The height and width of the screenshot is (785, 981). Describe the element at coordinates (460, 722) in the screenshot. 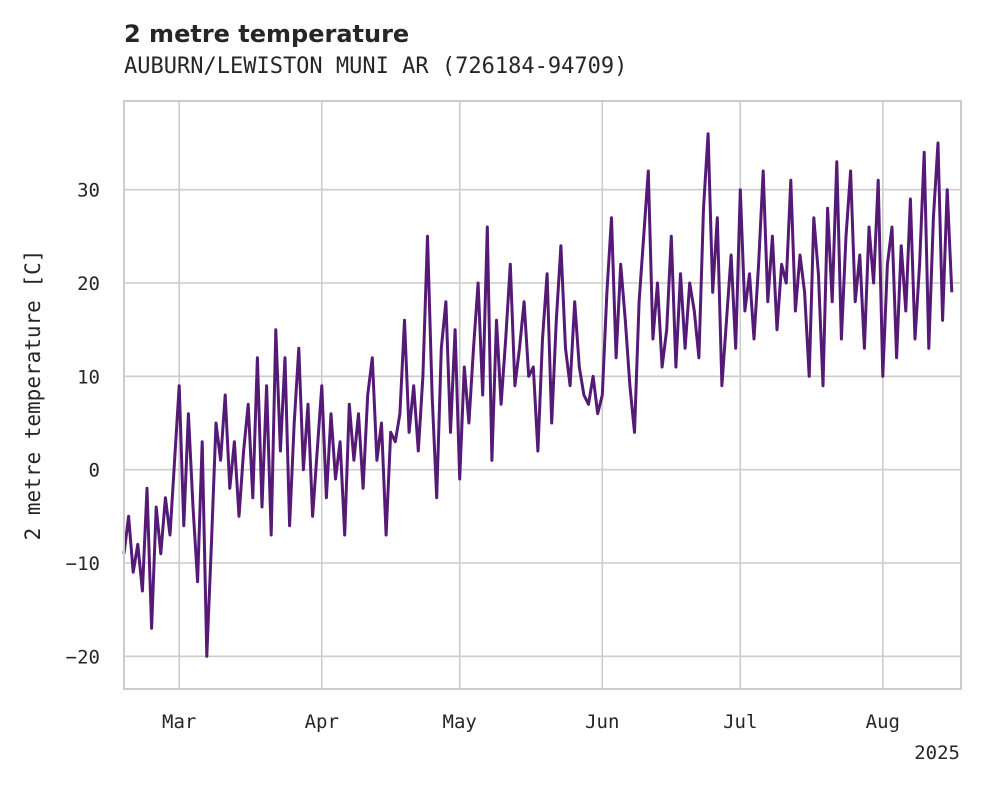

I see `x-tick-label: May` at that location.